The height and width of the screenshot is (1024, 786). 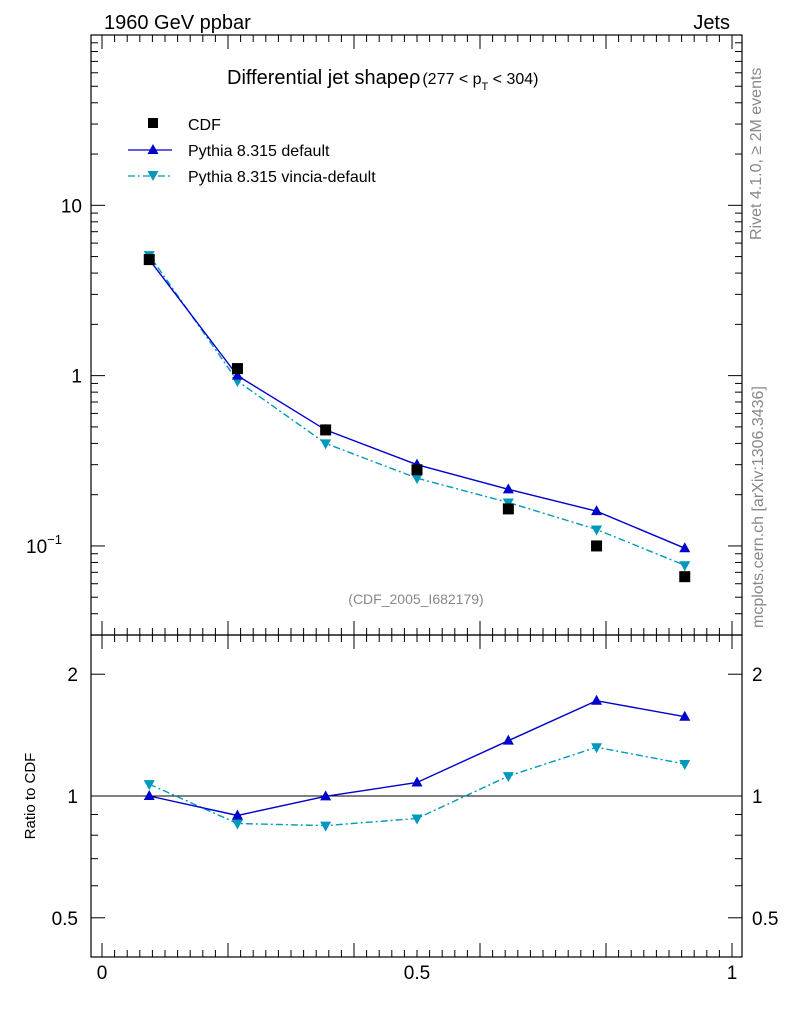 What do you see at coordinates (153, 123) in the screenshot?
I see `legend-cdf-marker` at bounding box center [153, 123].